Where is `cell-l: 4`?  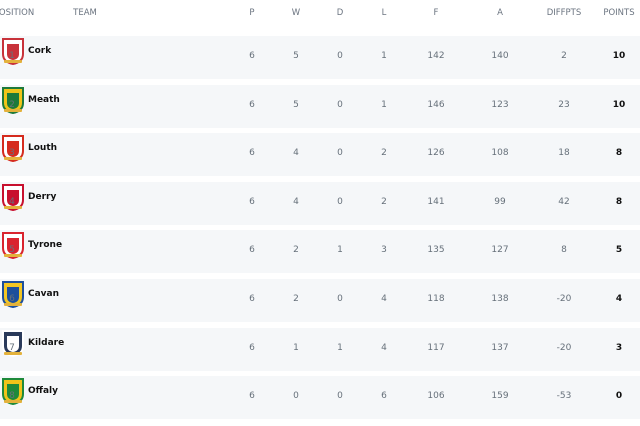
cell-l: 4 is located at coordinates (384, 299).